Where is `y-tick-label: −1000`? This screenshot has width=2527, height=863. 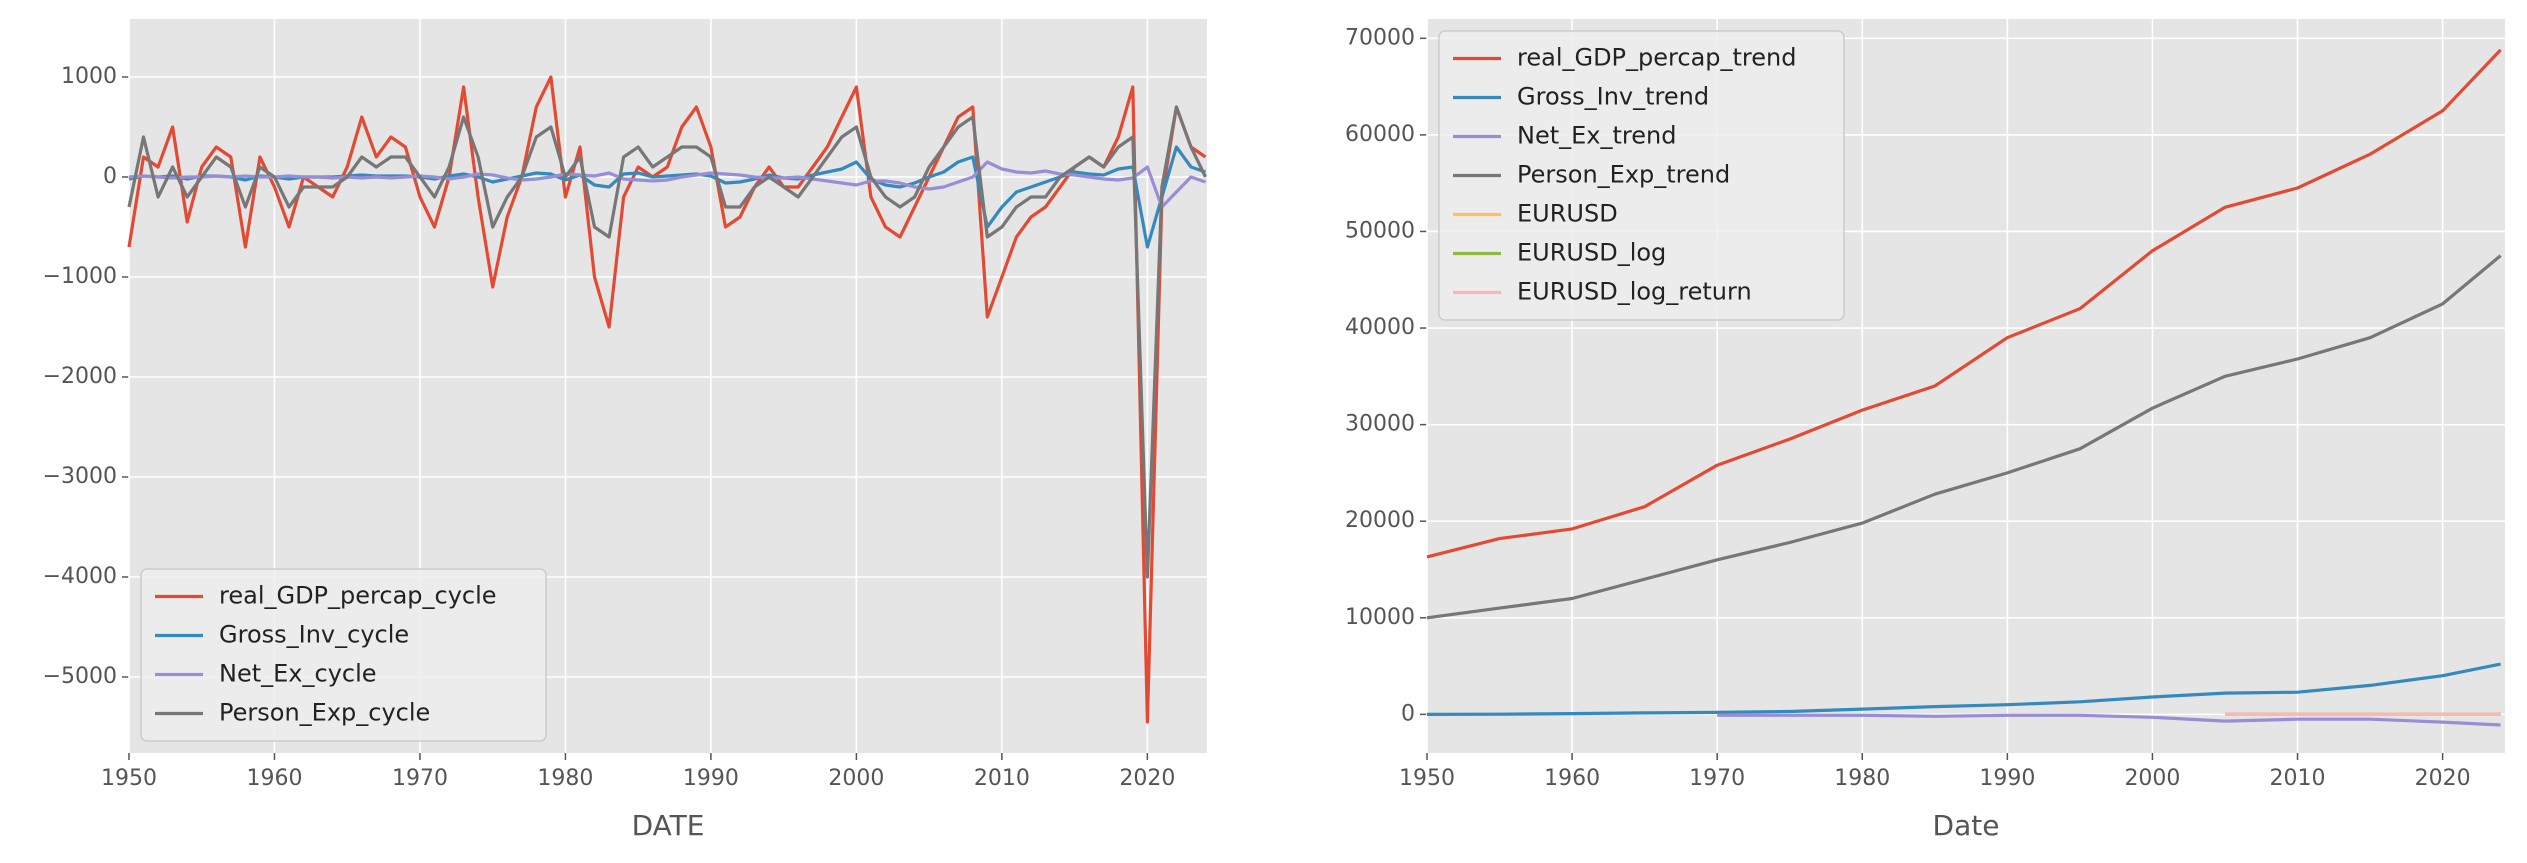 y-tick-label: −1000 is located at coordinates (80, 276).